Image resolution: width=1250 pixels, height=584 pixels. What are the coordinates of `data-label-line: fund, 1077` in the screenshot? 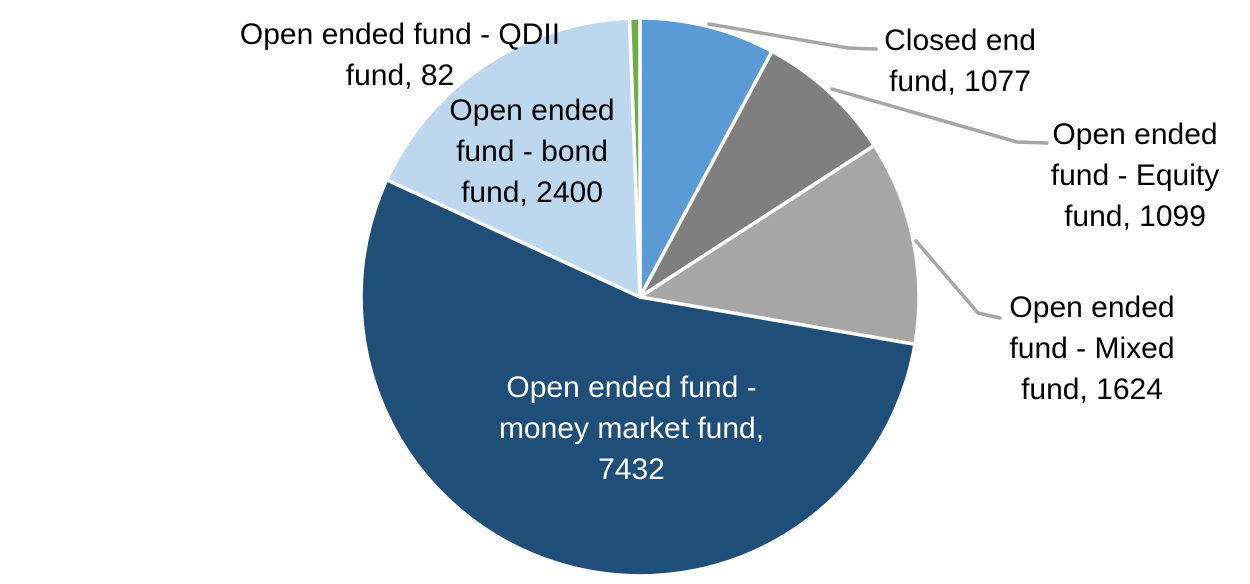 It's located at (960, 81).